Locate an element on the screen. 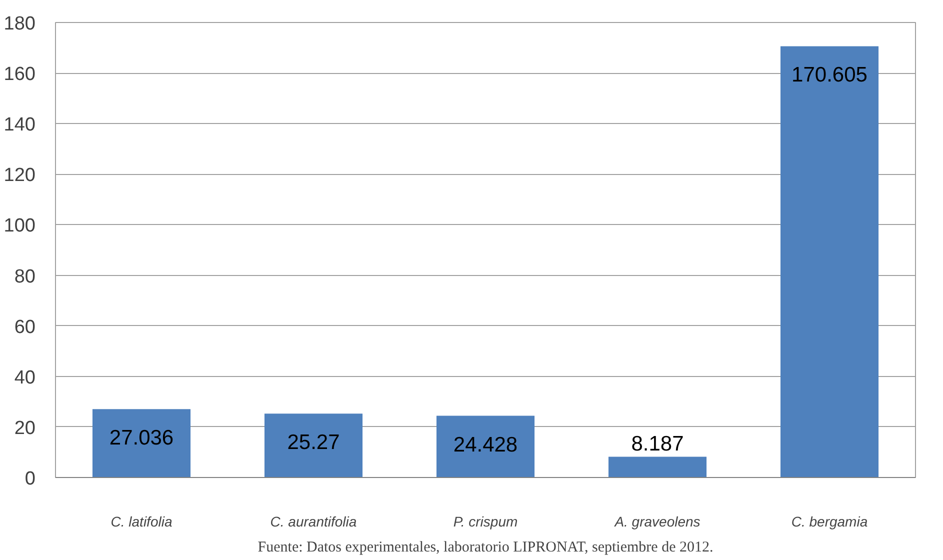 The width and height of the screenshot is (943, 560). y-tick-label: 160 is located at coordinates (20, 75).